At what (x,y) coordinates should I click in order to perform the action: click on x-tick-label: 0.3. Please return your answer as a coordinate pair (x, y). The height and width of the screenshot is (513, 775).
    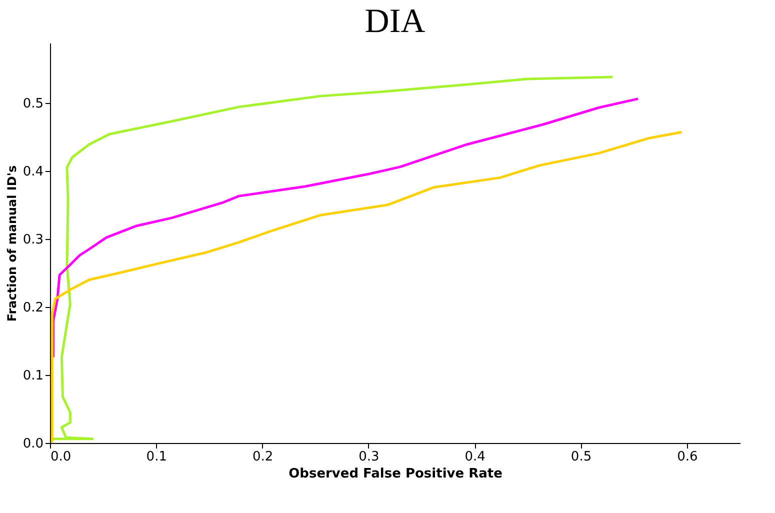
    Looking at the image, I should click on (369, 457).